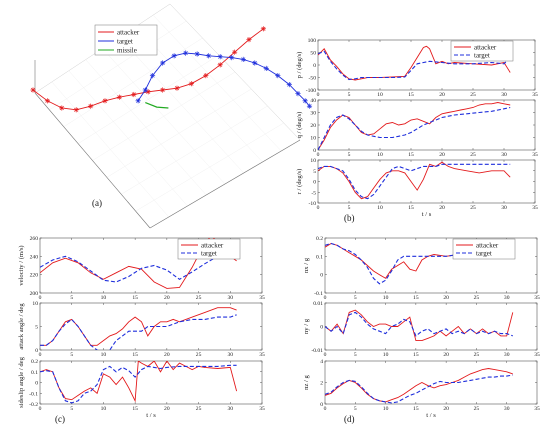 The width and height of the screenshot is (550, 426). What do you see at coordinates (34, 257) in the screenshot?
I see `y-tick-label: 240` at bounding box center [34, 257].